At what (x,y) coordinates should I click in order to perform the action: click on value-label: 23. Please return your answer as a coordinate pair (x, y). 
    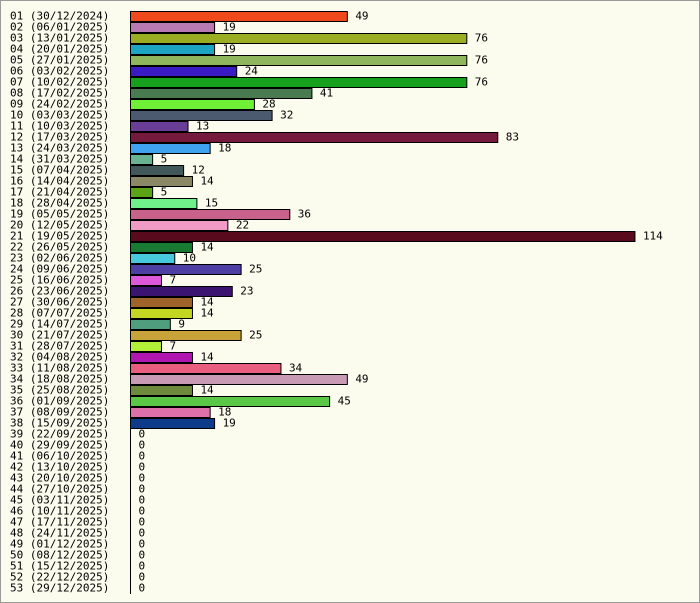
    Looking at the image, I should click on (246, 291).